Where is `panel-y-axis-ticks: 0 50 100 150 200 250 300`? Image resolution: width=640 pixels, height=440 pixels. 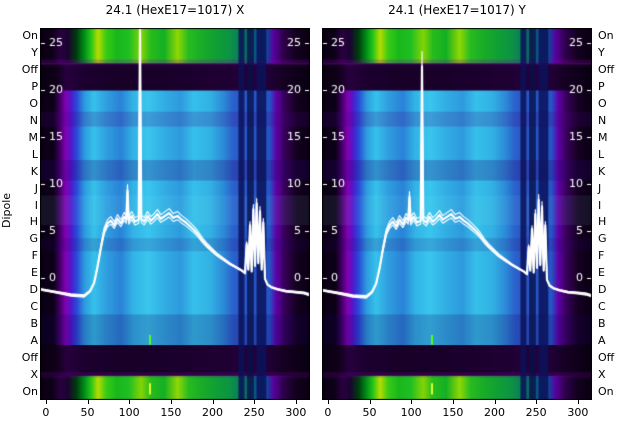 panel-y-axis-ticks: 0 50 100 150 200 250 300 is located at coordinates (457, 414).